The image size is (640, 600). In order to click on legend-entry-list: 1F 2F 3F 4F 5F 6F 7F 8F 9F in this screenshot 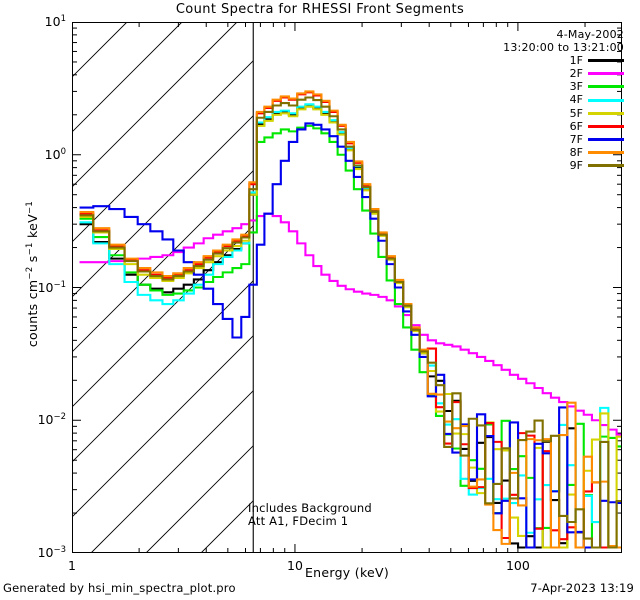, I will do `click(563, 113)`.